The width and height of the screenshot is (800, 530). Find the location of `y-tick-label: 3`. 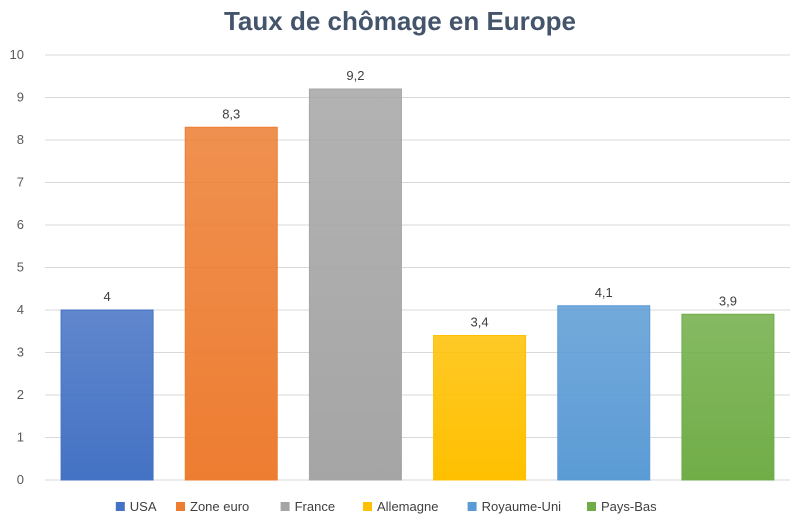

y-tick-label: 3 is located at coordinates (20, 352).